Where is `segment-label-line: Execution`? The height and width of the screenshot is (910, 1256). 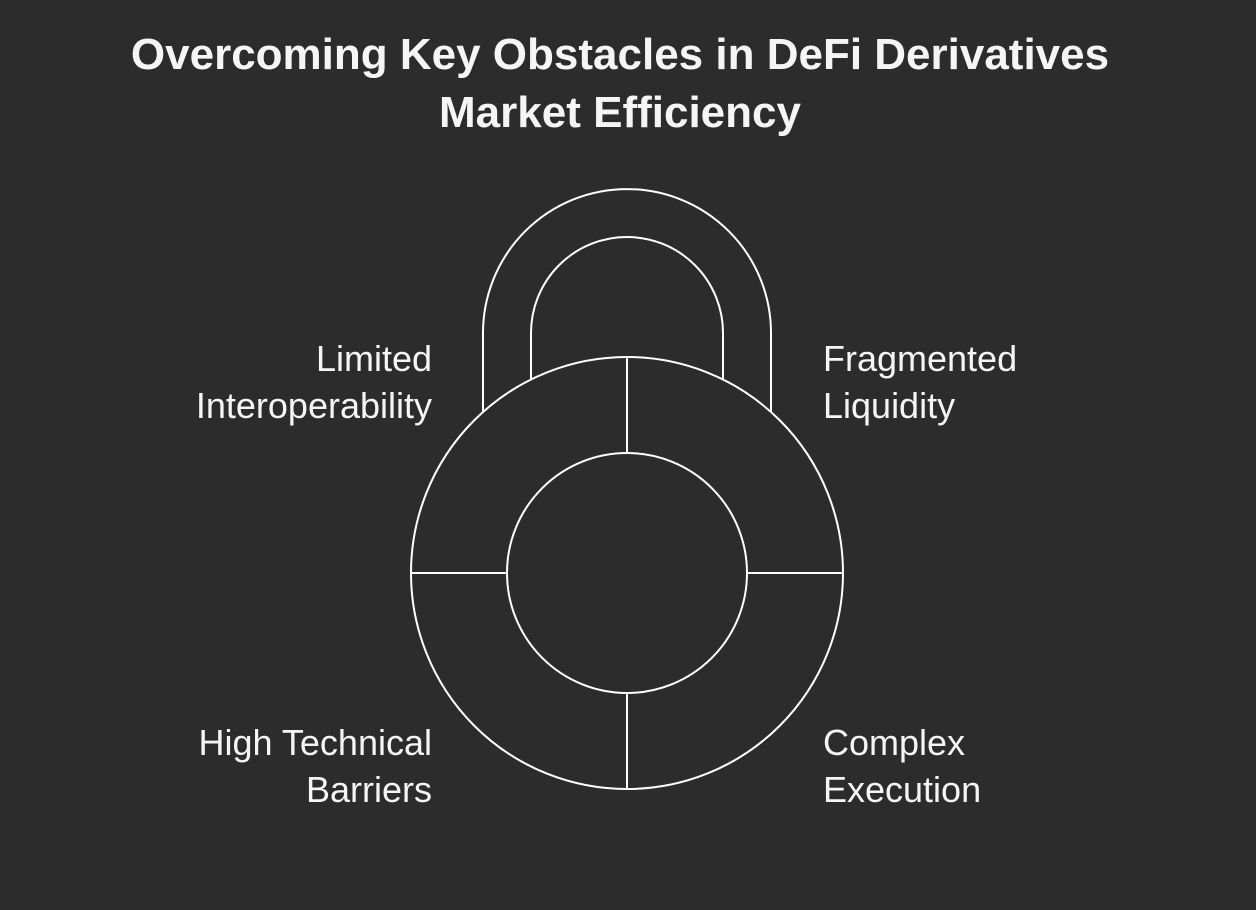 segment-label-line: Execution is located at coordinates (902, 789).